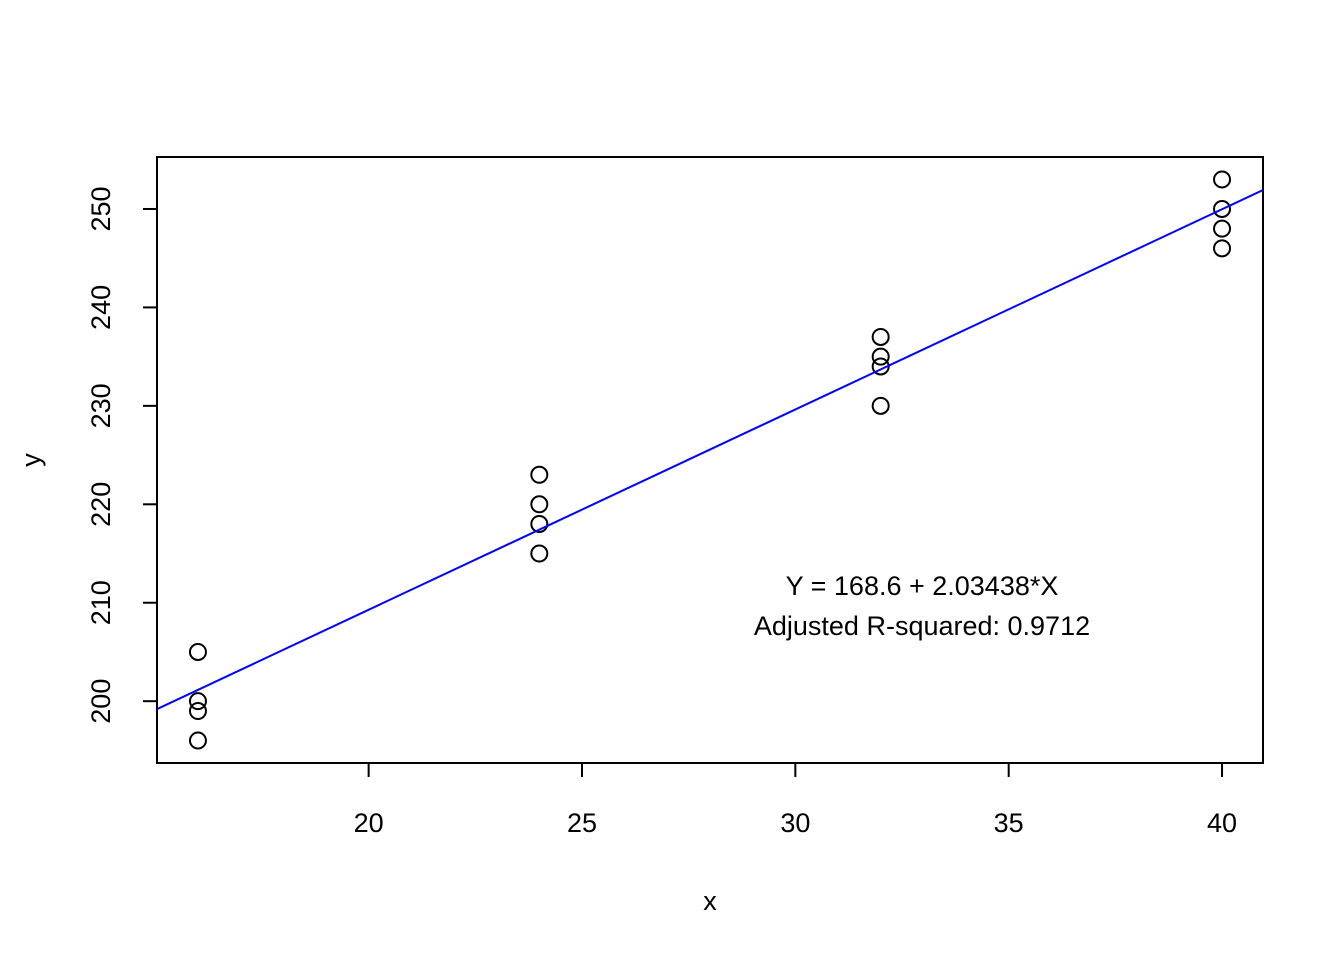 The height and width of the screenshot is (965, 1344). I want to click on y-tick-label: 250, so click(101, 208).